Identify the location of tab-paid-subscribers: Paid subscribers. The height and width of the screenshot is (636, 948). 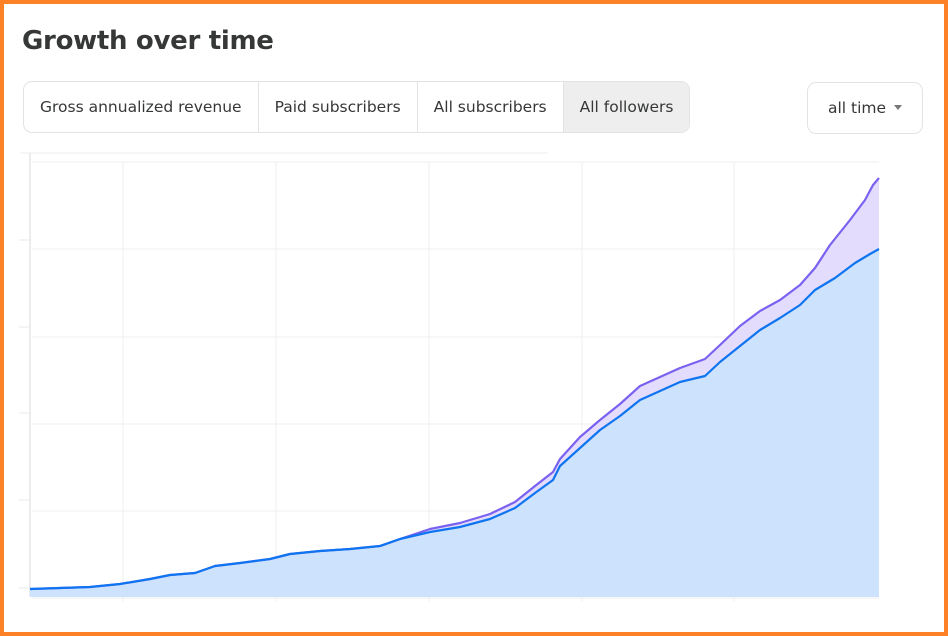
(338, 107).